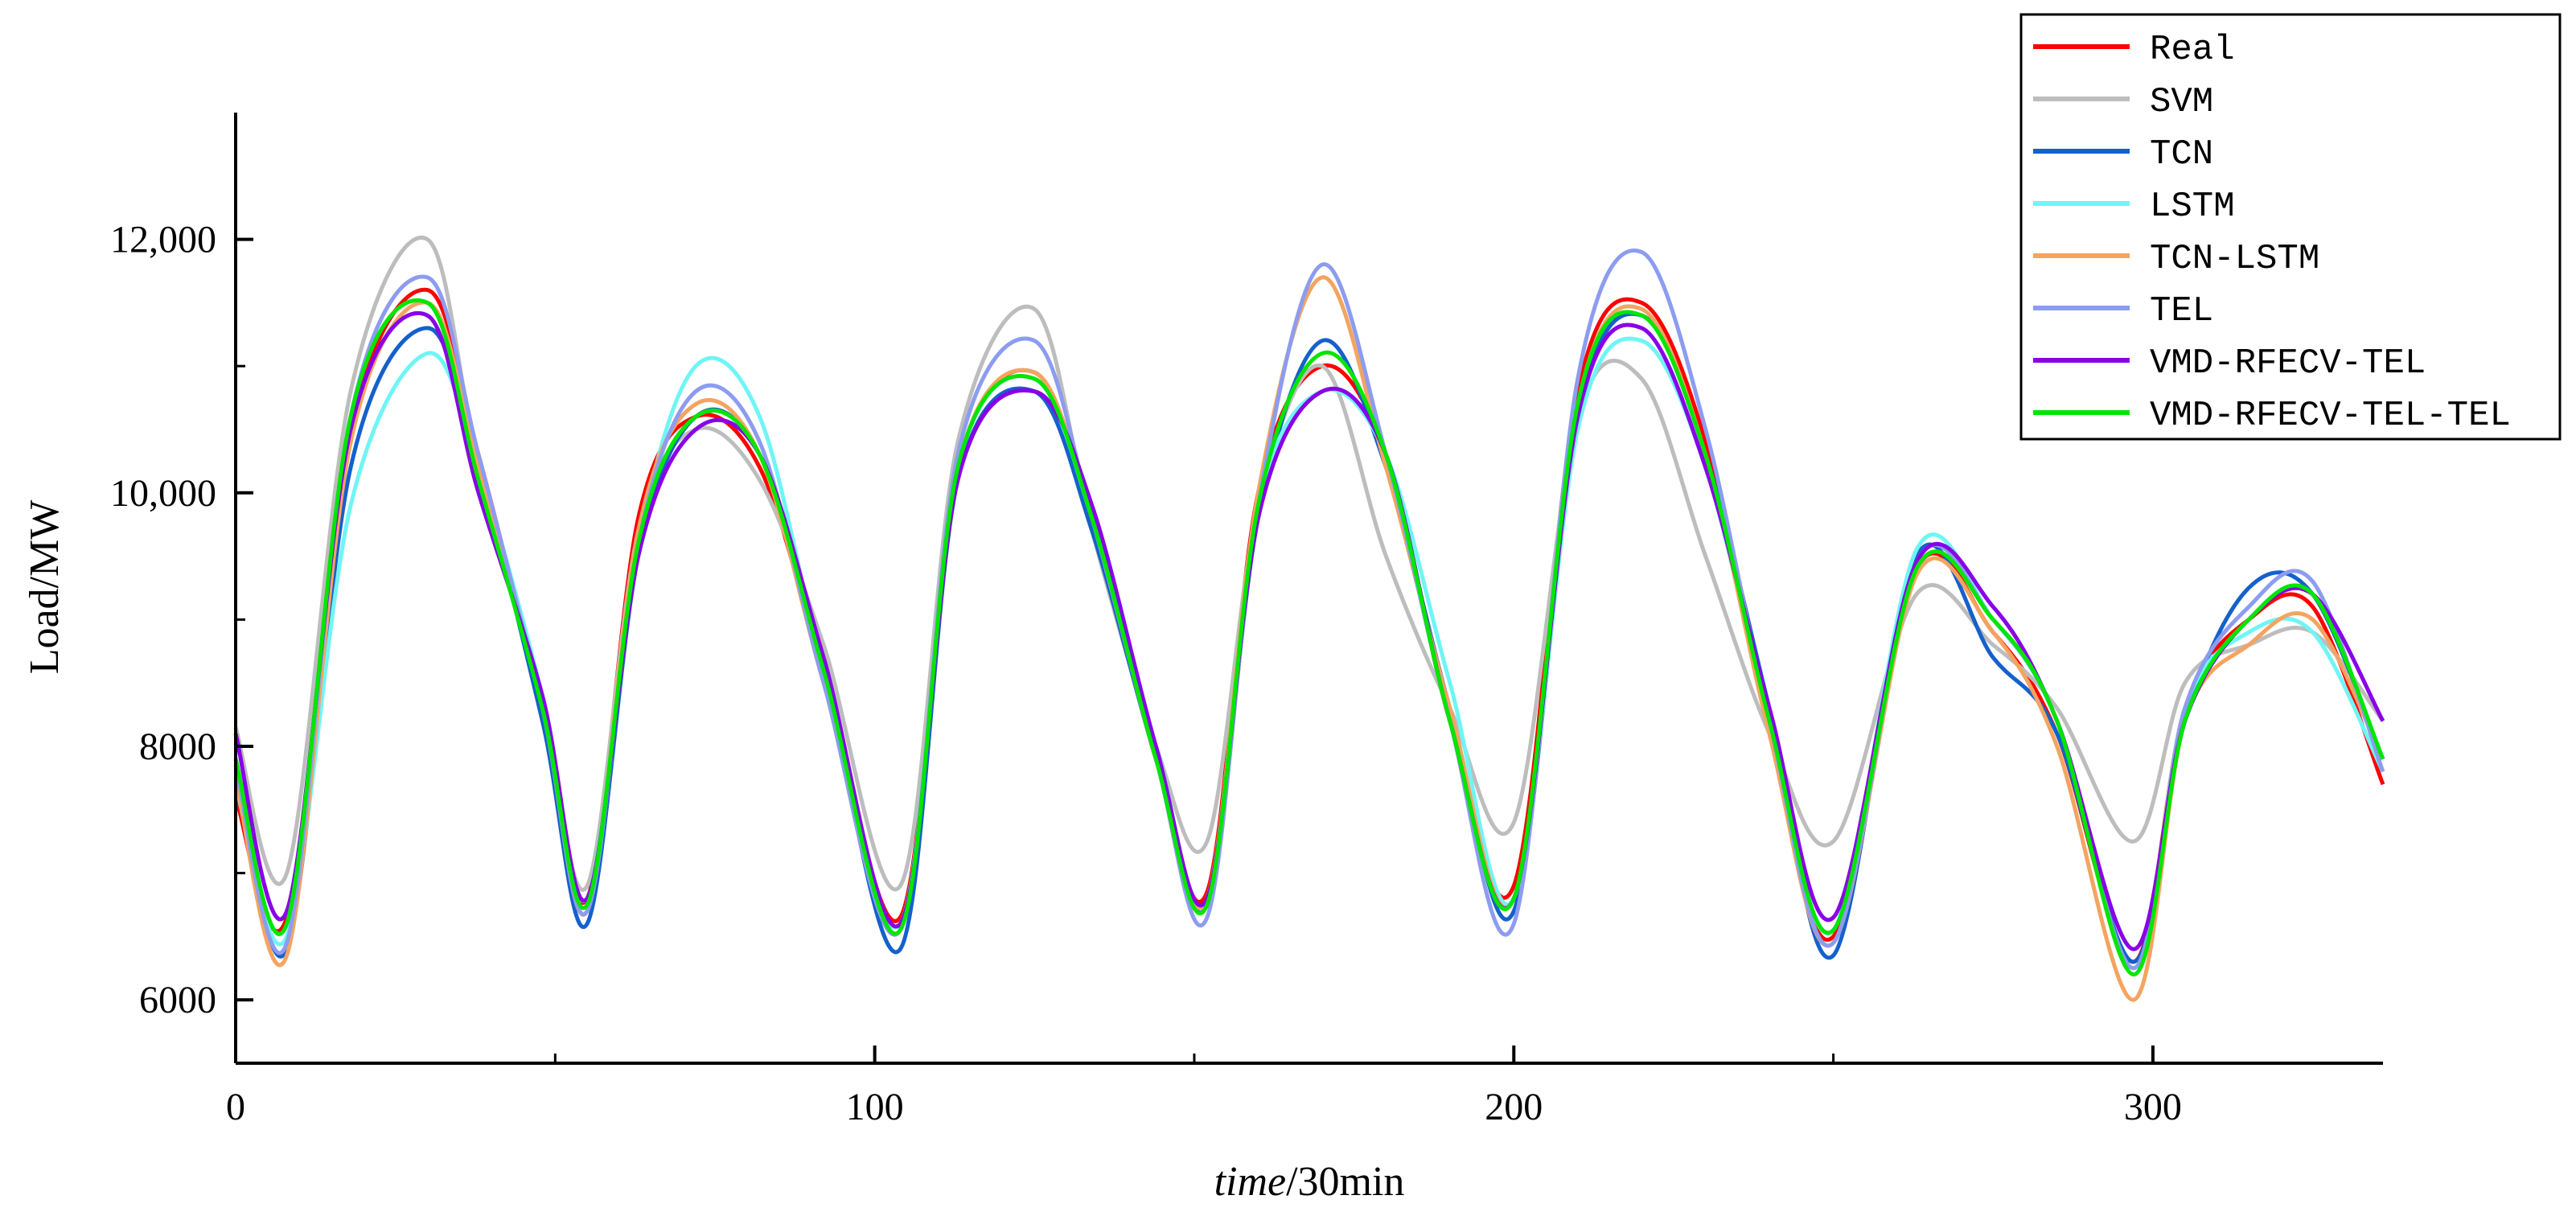  Describe the element at coordinates (1514, 1107) in the screenshot. I see `x-tick-label: 200` at that location.